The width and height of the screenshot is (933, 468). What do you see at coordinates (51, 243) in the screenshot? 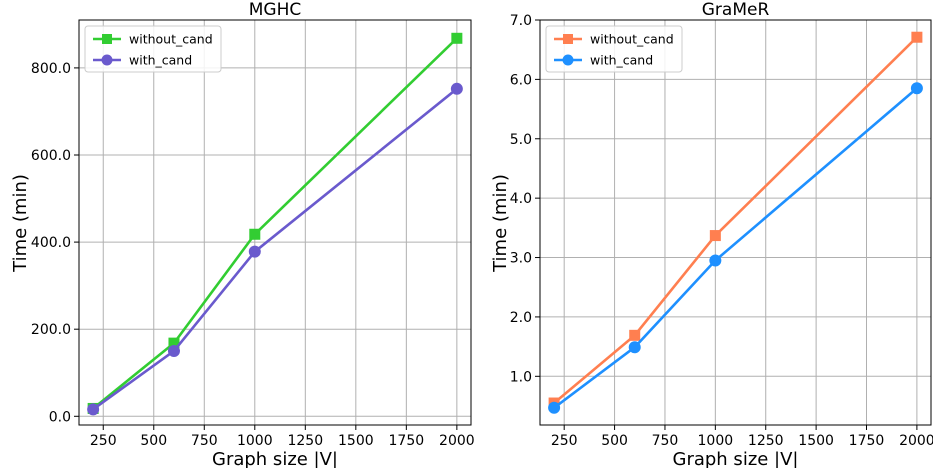
I see `y-tick-label: 400.0` at bounding box center [51, 243].